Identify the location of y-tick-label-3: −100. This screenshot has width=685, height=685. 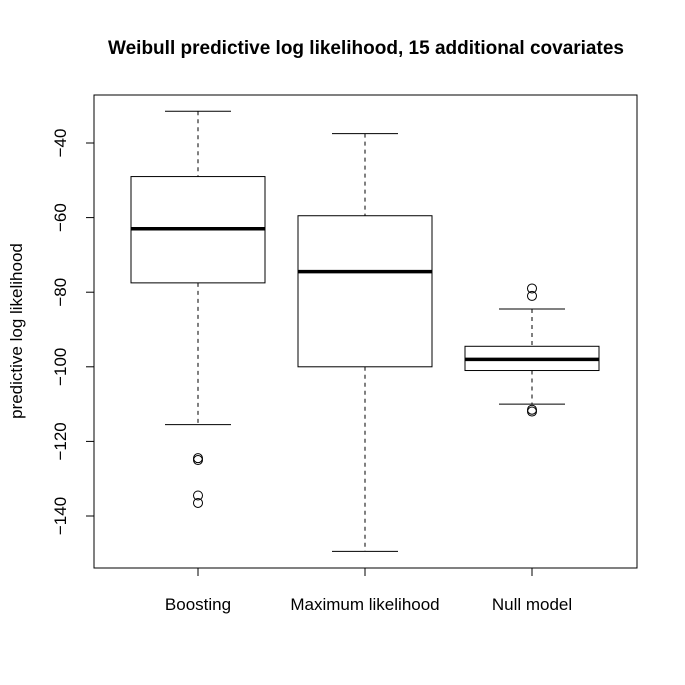
(60, 367).